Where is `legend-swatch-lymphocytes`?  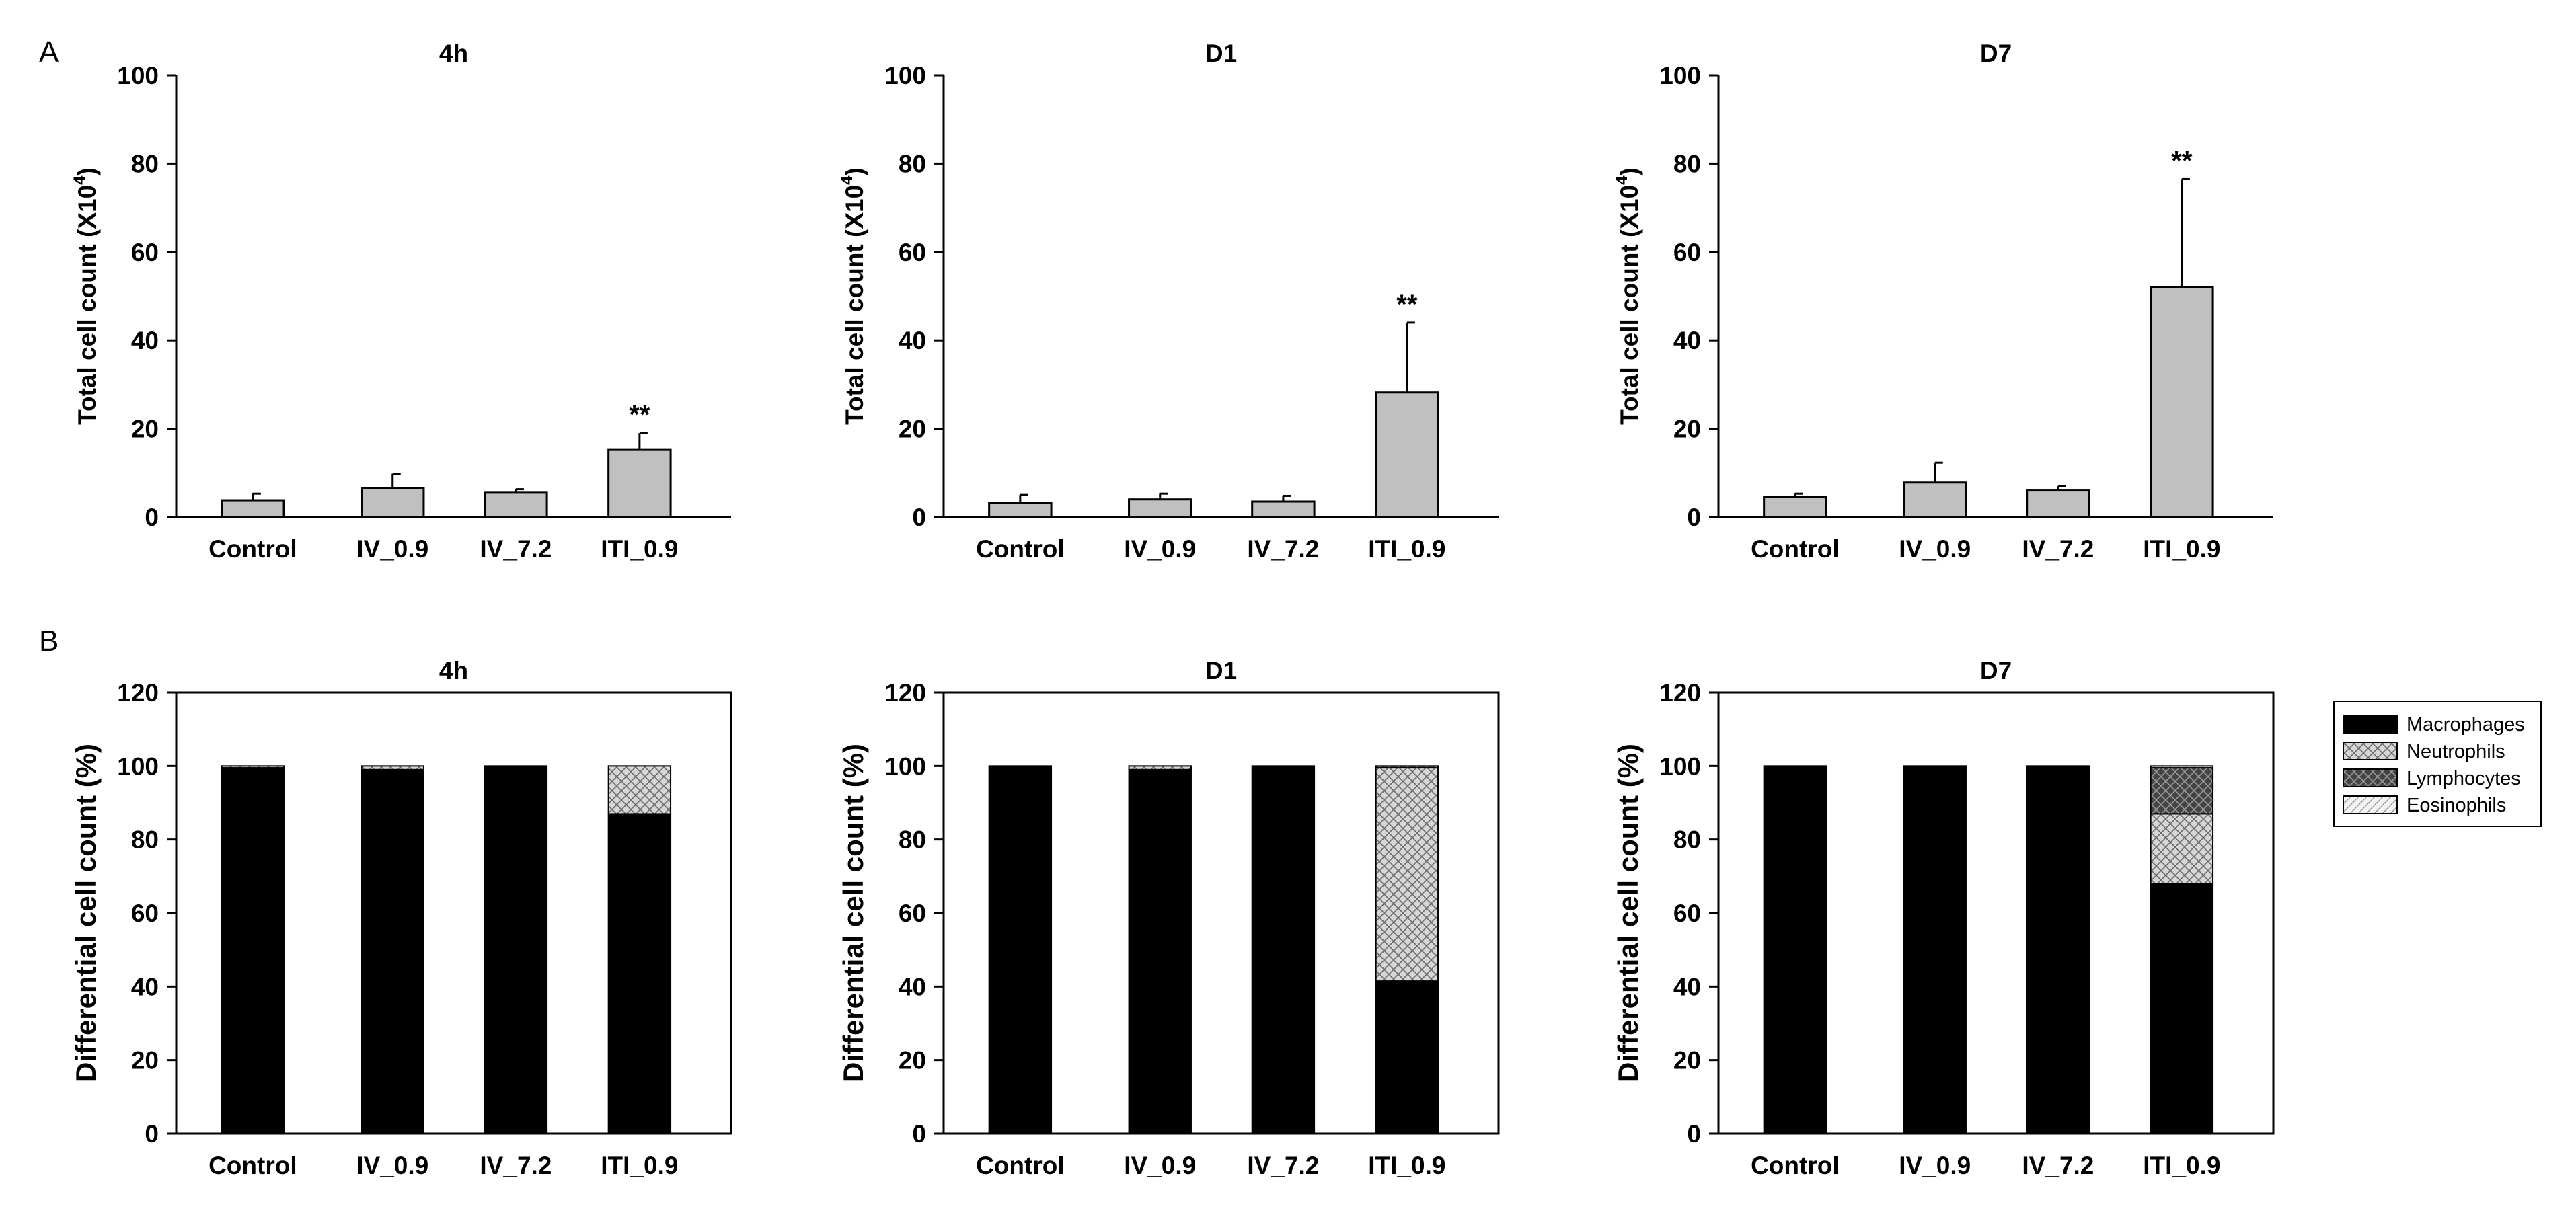
legend-swatch-lymphocytes is located at coordinates (2370, 778).